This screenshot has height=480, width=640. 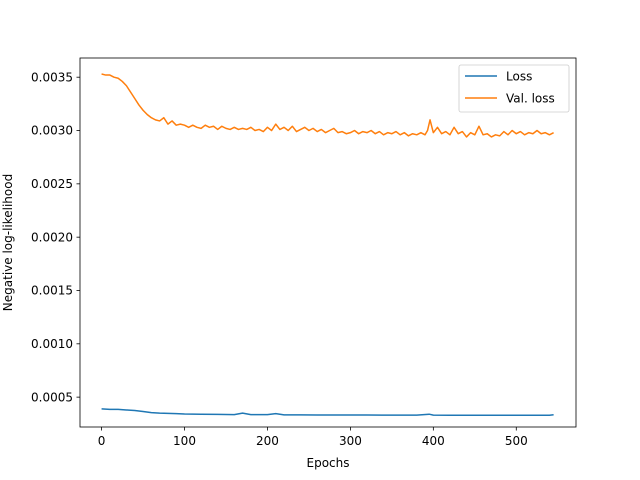 I want to click on y-tick-label: 0.0010, so click(x=52, y=344).